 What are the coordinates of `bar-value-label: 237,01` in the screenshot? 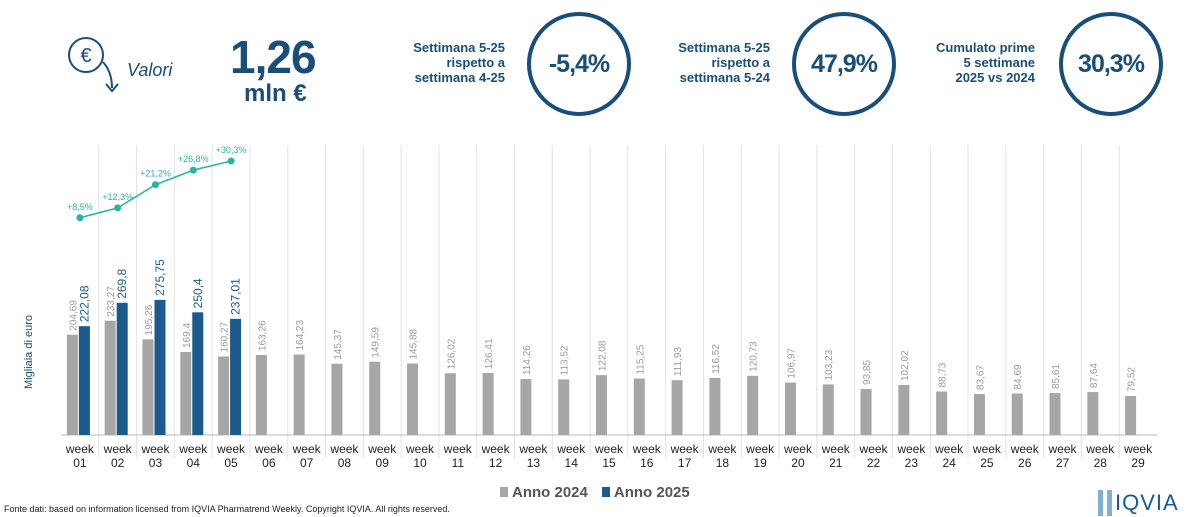 It's located at (236, 296).